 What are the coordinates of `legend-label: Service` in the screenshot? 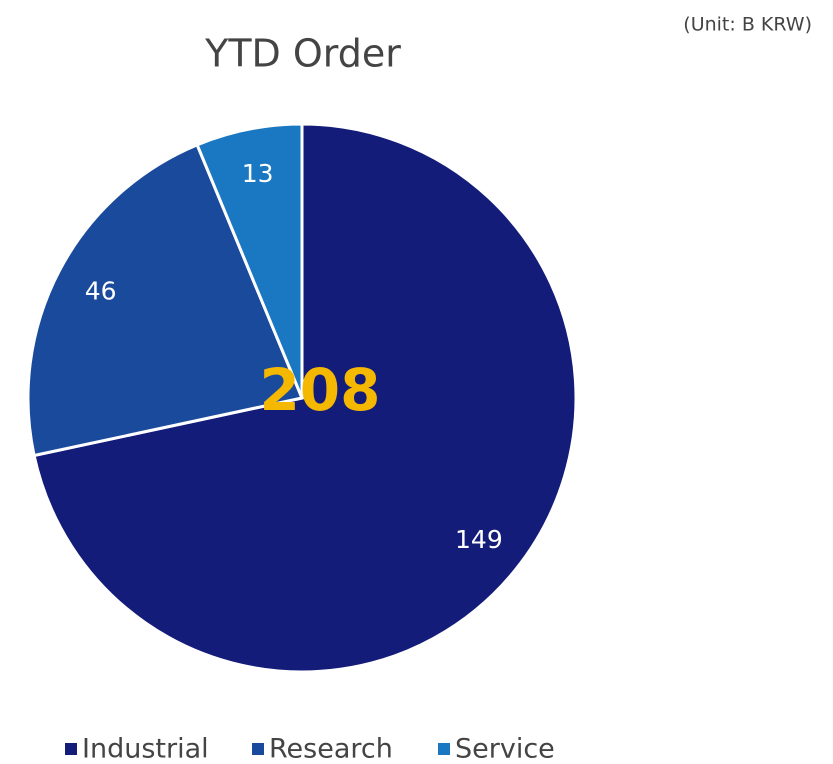 It's located at (505, 749).